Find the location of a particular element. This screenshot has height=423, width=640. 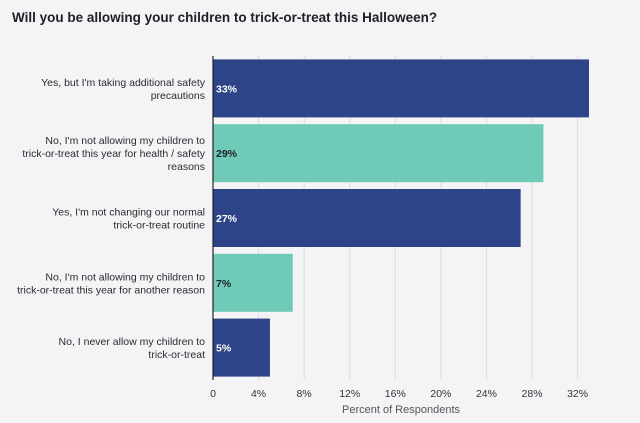

x-axis-title: Percent of Respondents is located at coordinates (401, 410).